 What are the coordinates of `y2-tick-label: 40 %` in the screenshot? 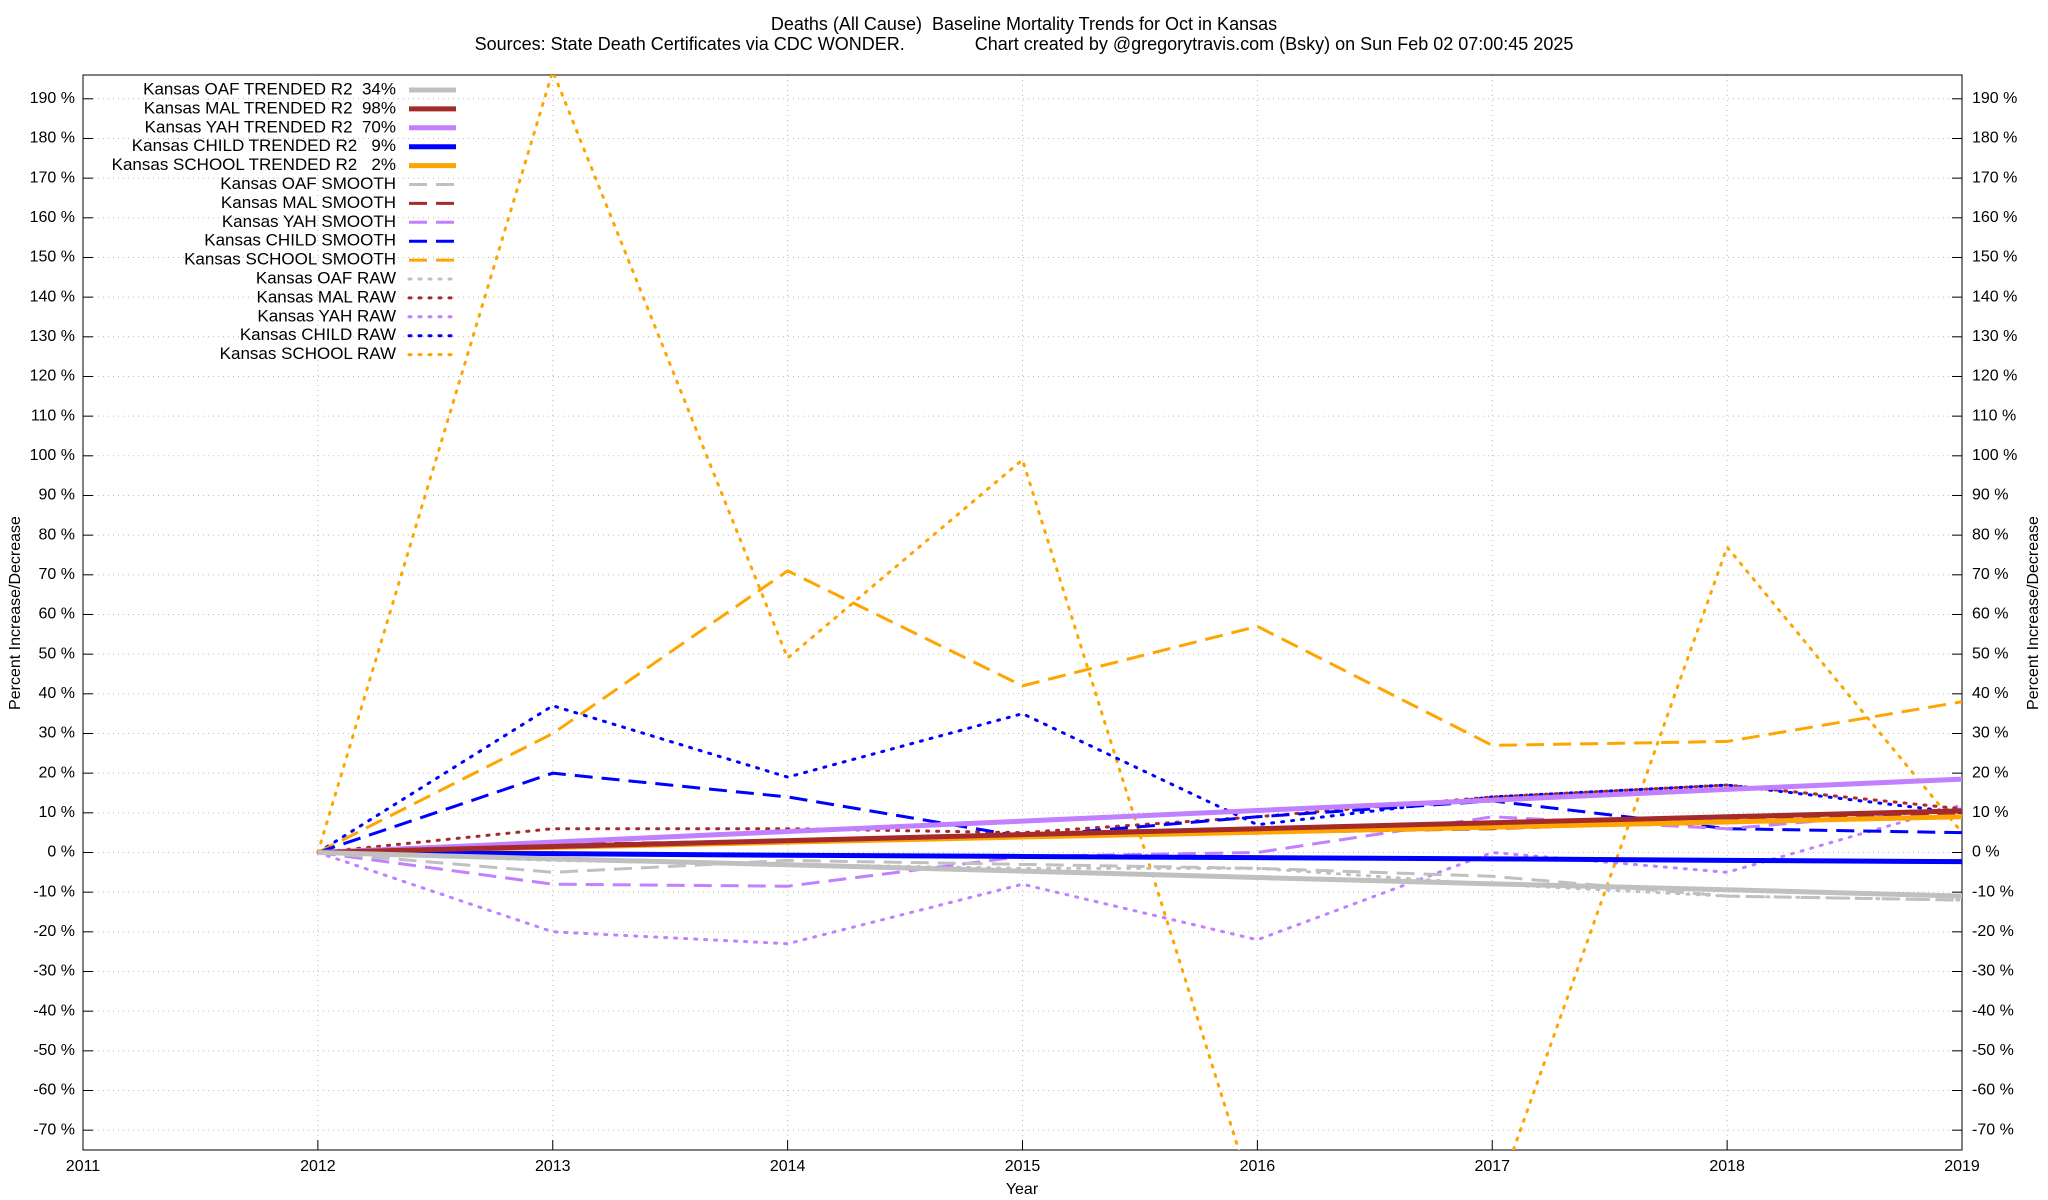 It's located at (1990, 693).